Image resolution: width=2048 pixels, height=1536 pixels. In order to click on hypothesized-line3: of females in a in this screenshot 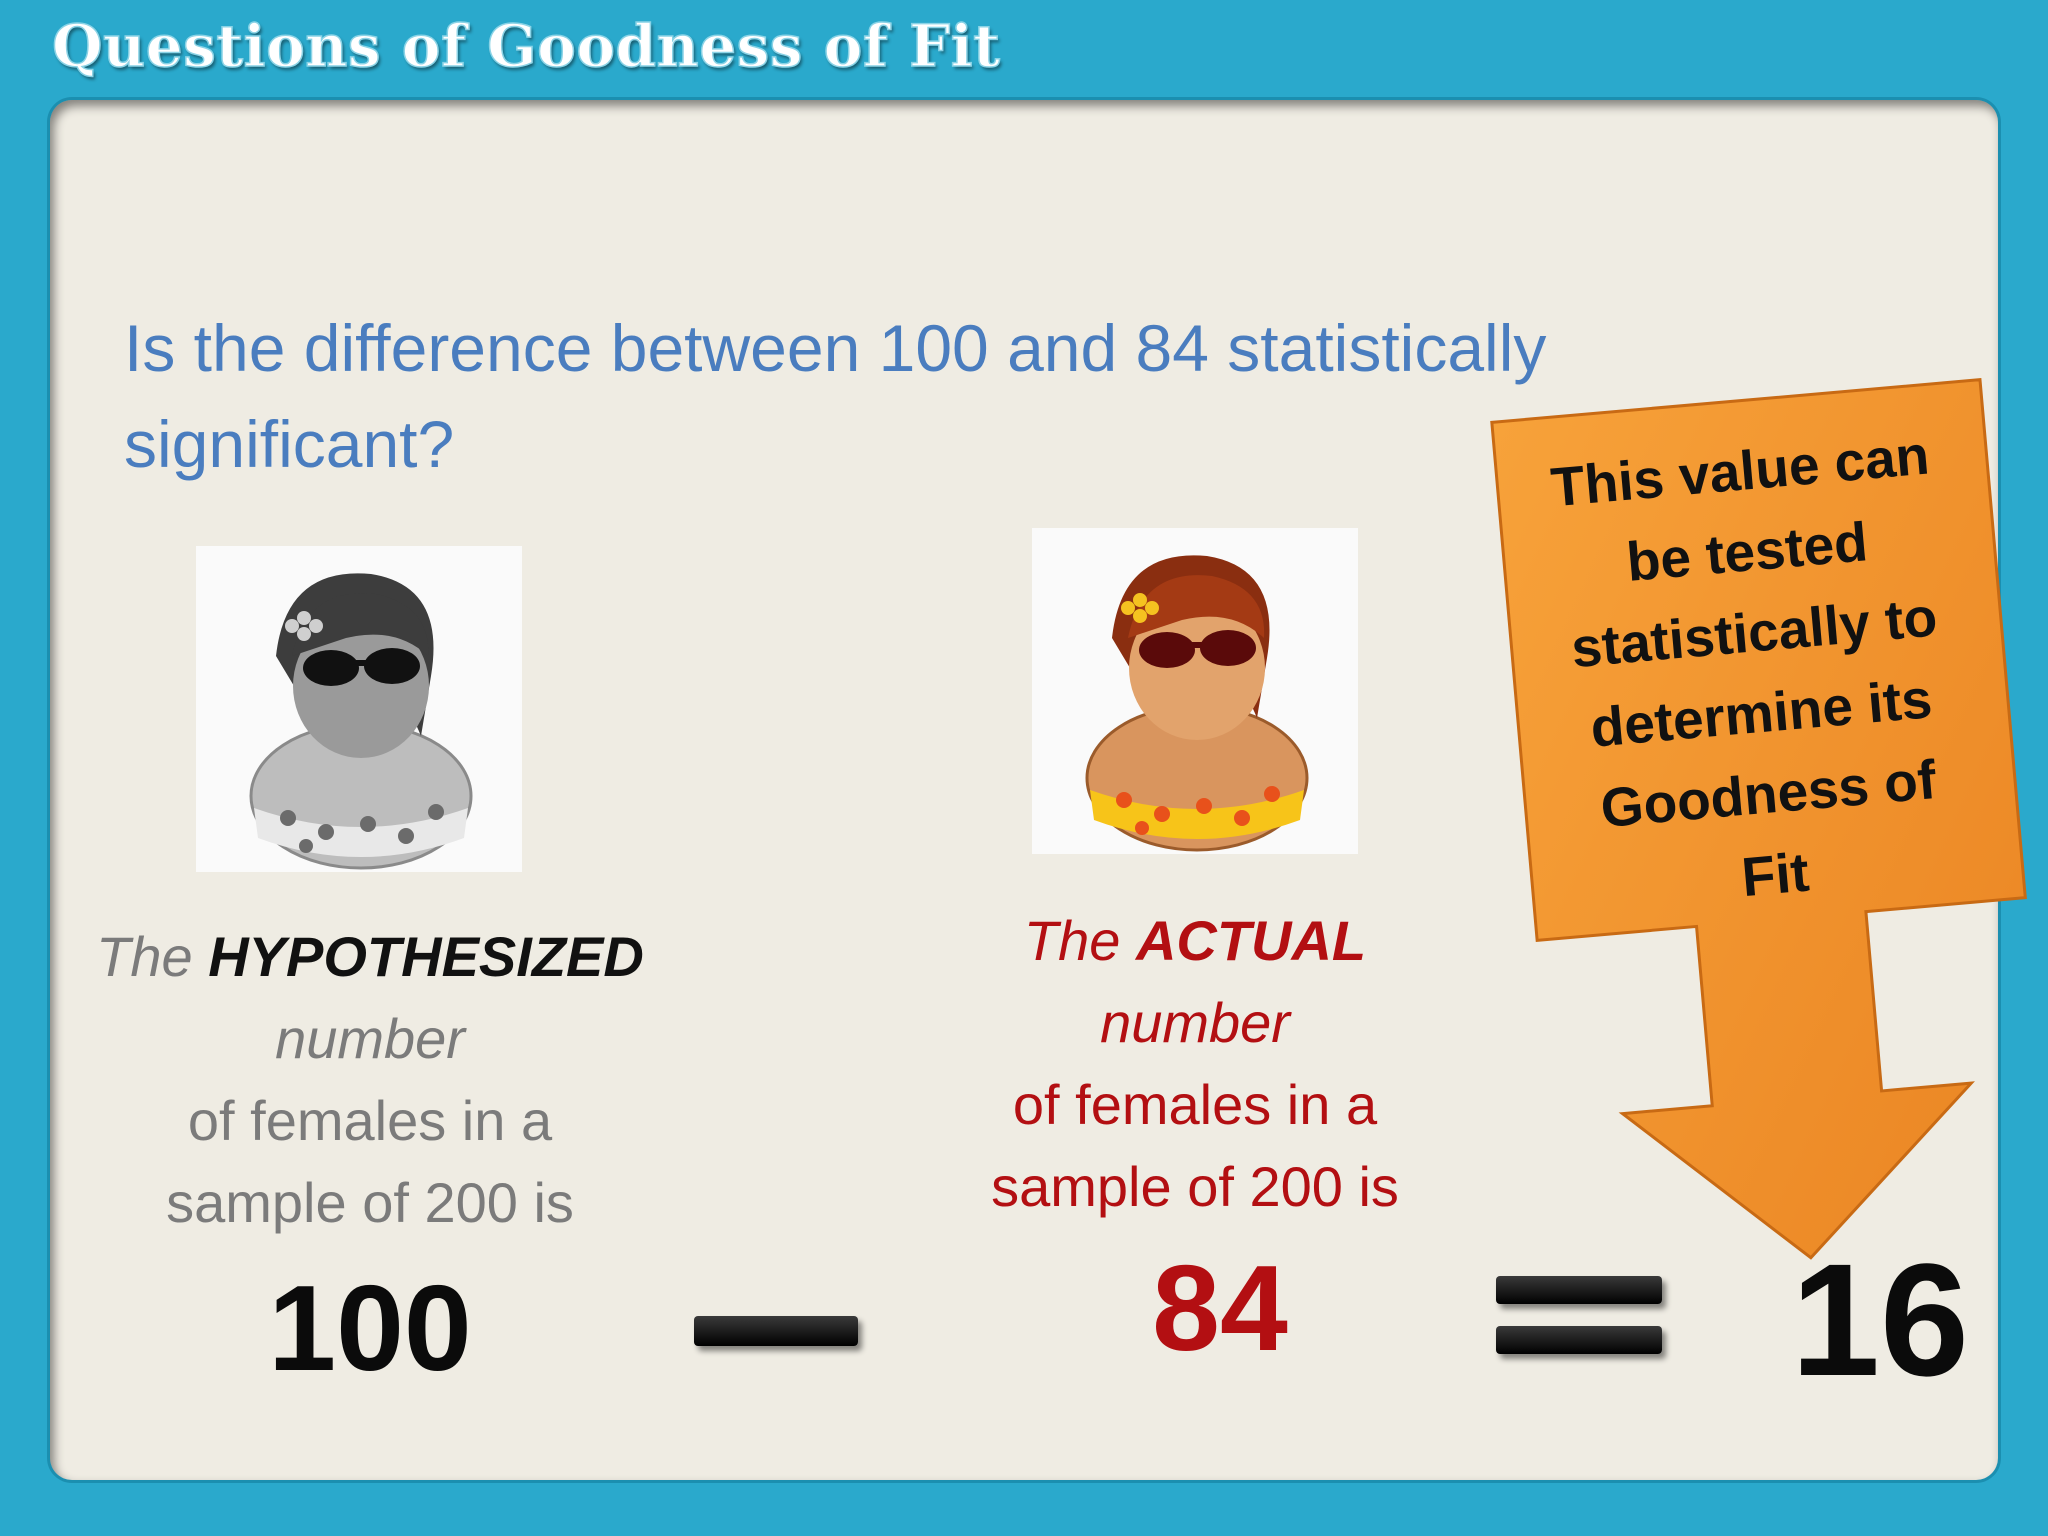, I will do `click(370, 1120)`.